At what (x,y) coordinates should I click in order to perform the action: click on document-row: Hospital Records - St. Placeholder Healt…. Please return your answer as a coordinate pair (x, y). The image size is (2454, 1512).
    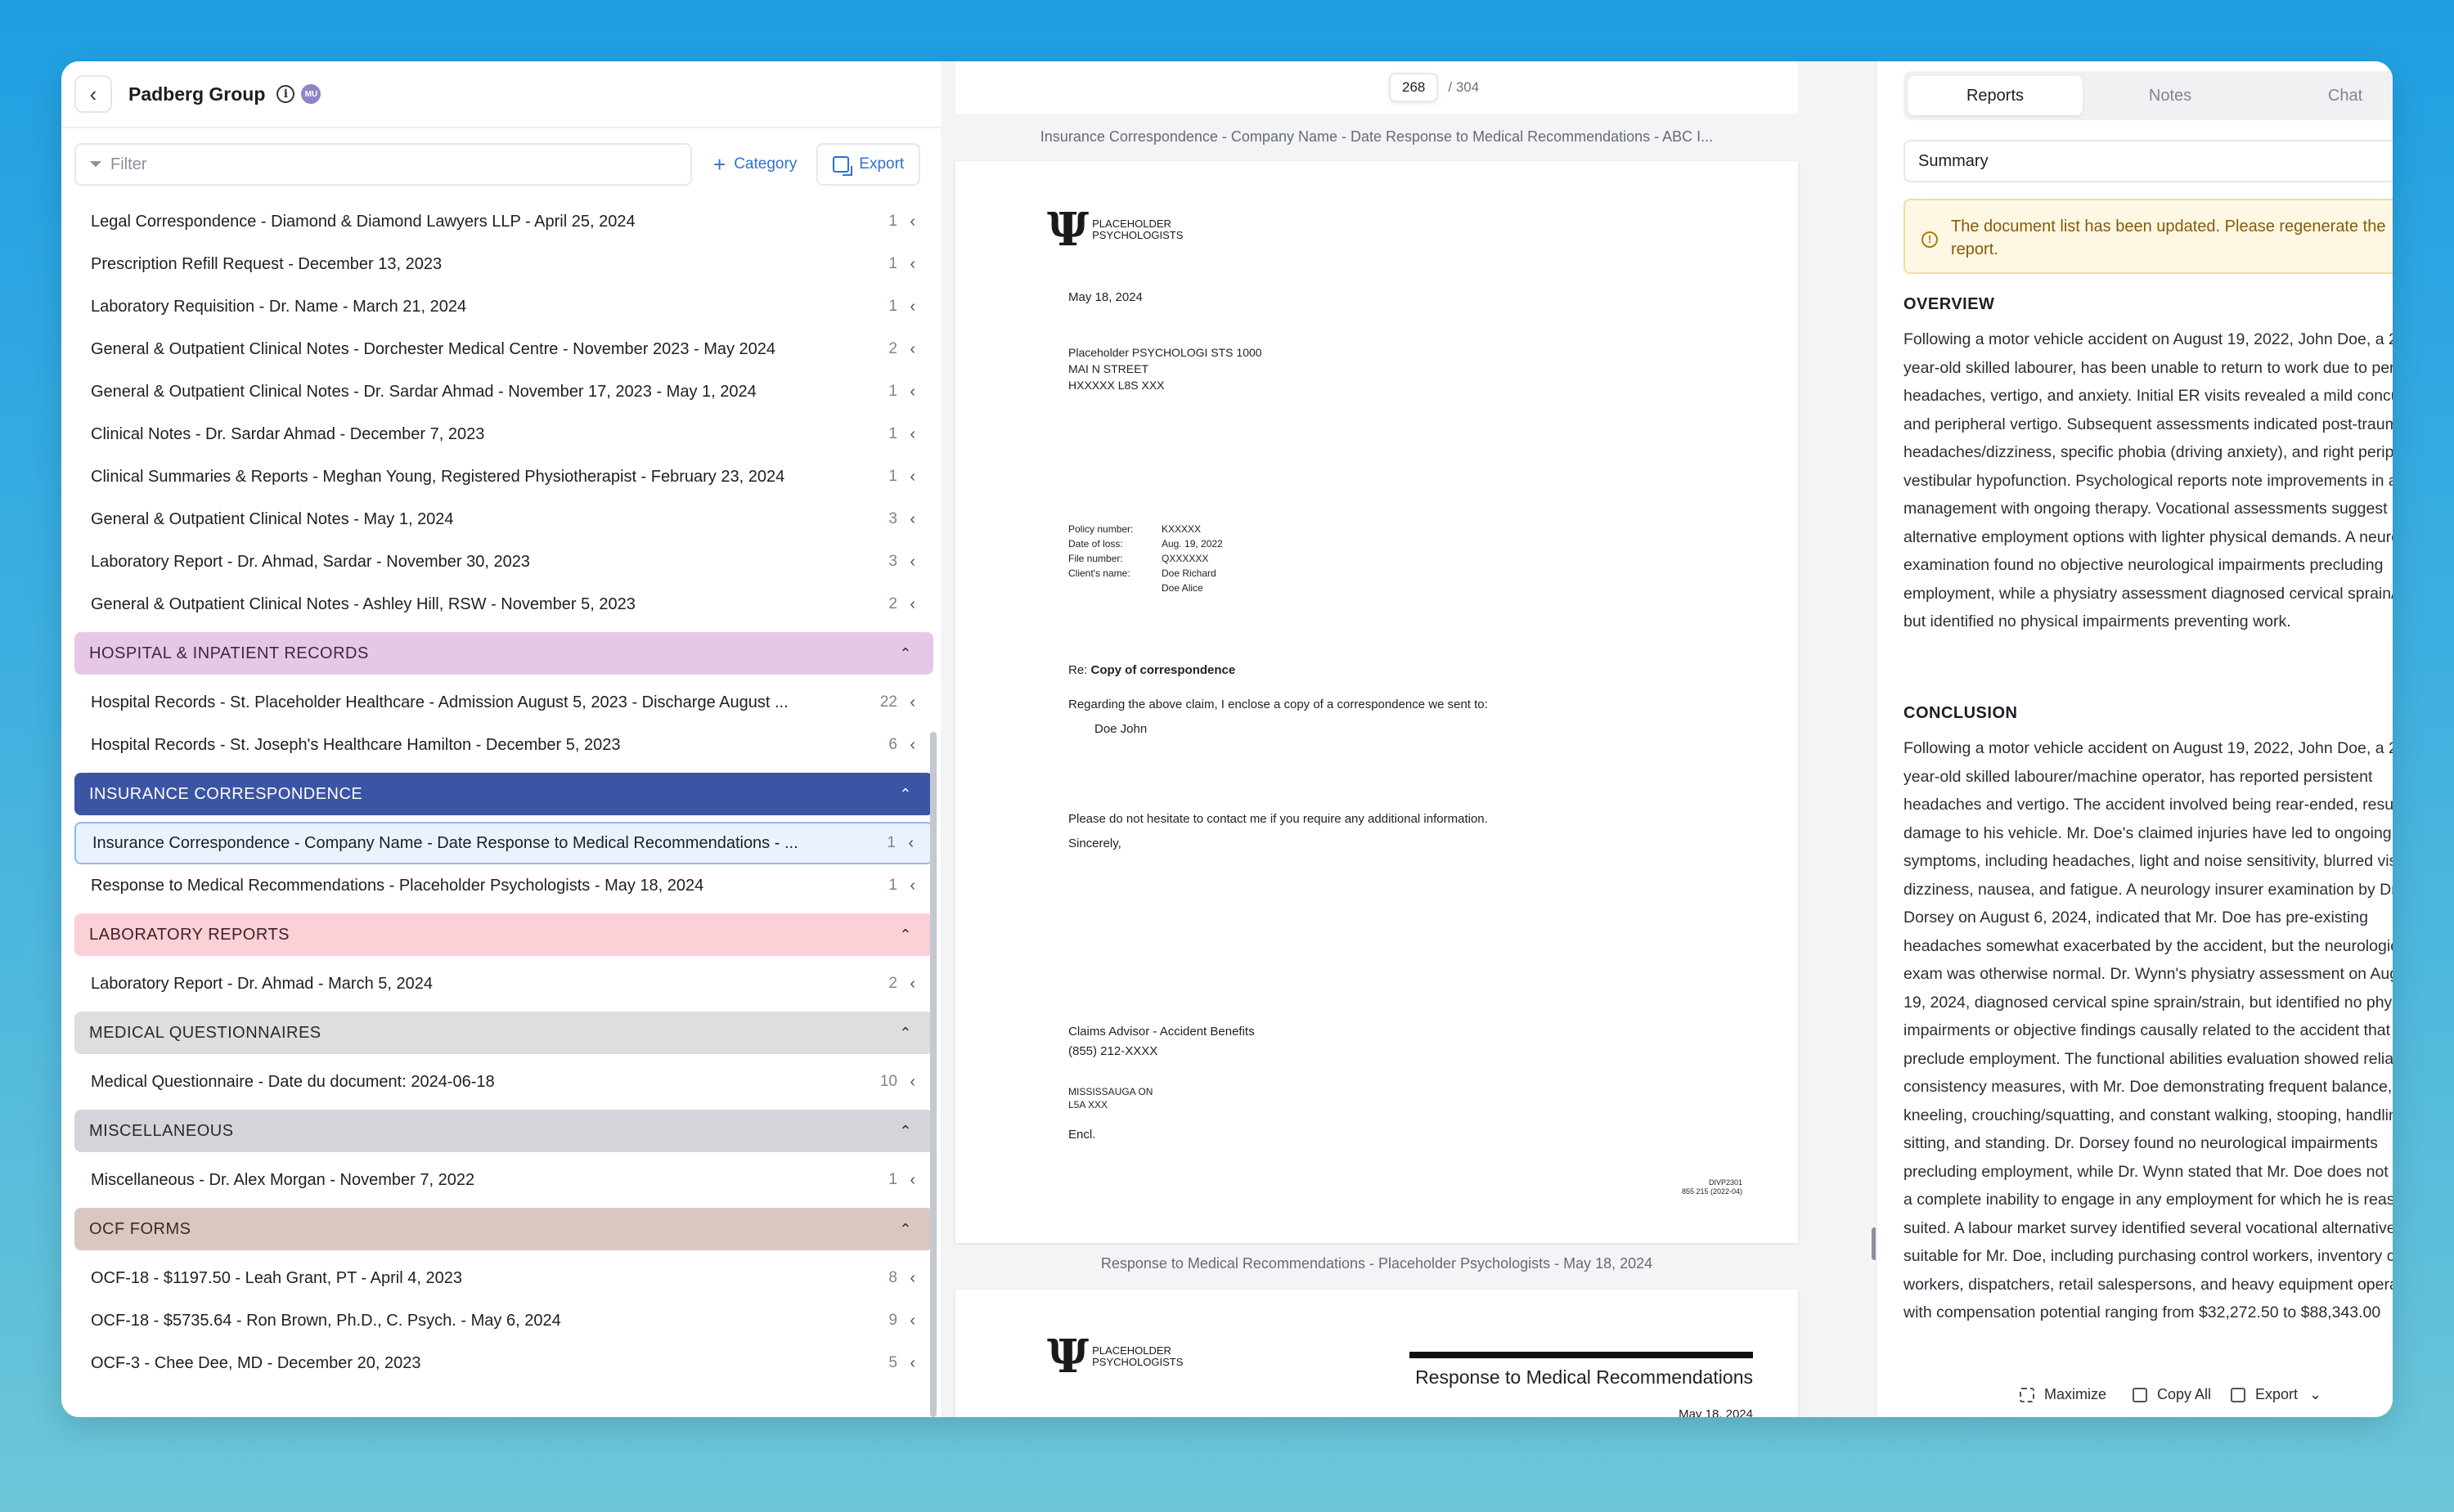
    Looking at the image, I should click on (503, 703).